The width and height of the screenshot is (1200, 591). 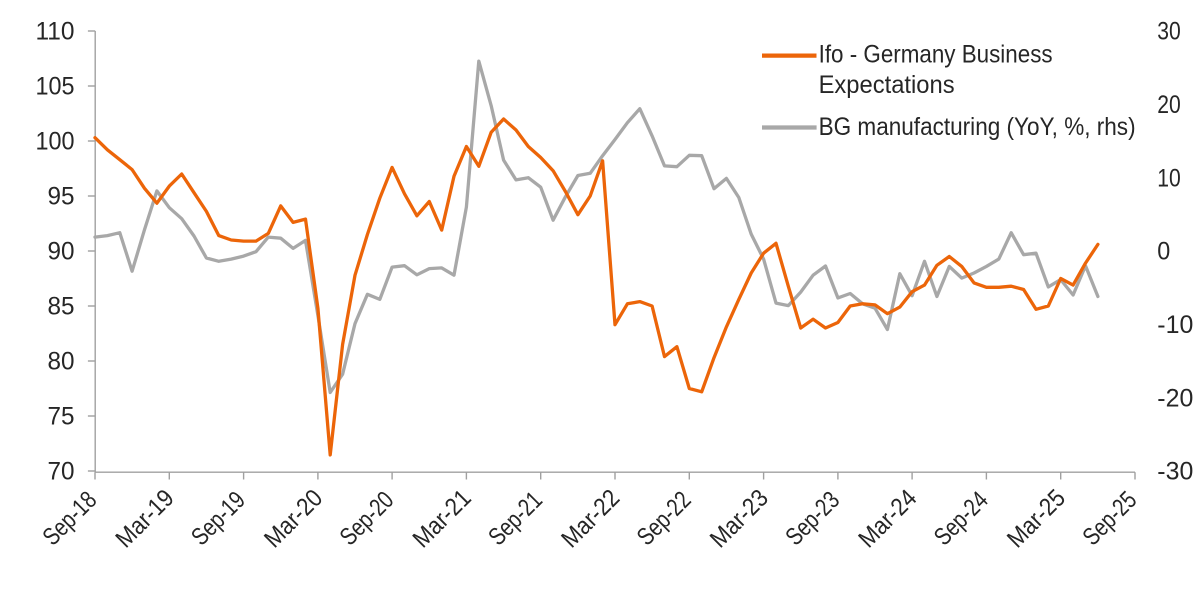 I want to click on svg-text: 20, so click(x=1169, y=105).